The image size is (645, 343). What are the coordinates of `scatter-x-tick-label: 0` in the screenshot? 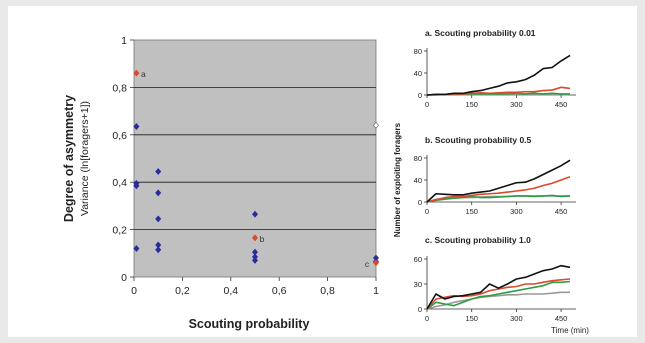 It's located at (134, 291).